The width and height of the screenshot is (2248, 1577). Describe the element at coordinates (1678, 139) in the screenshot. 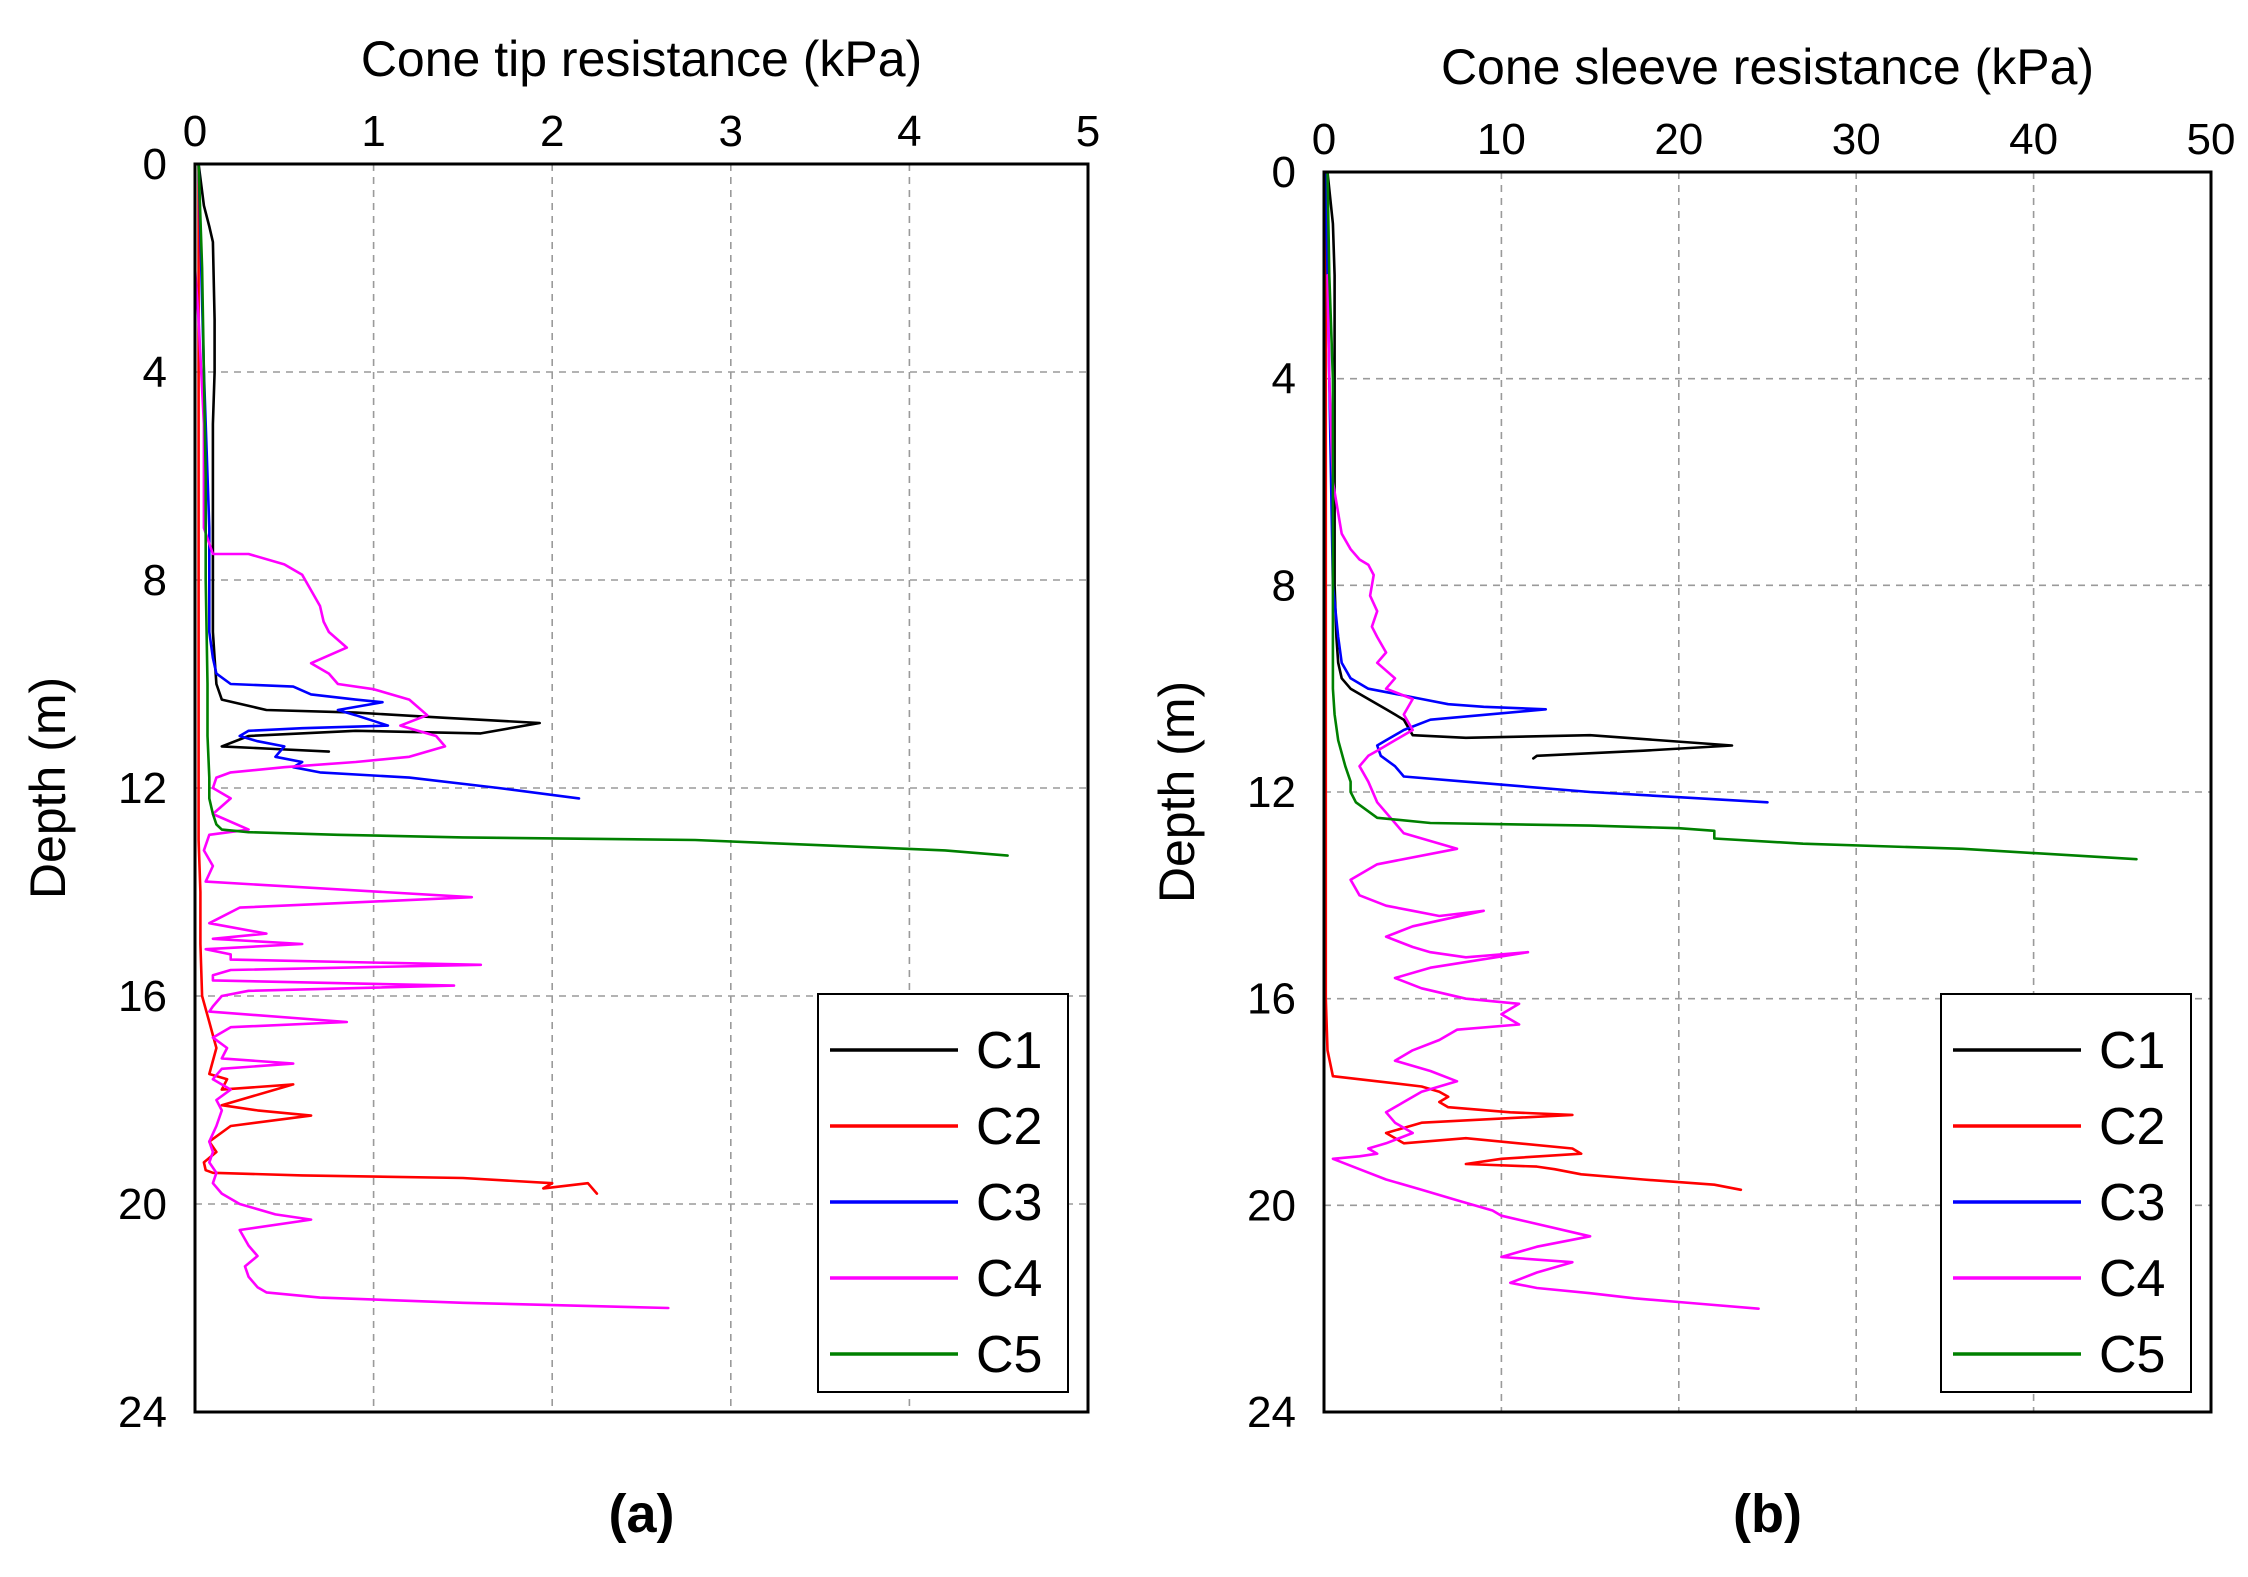

I see `x-tick-label: 20` at that location.